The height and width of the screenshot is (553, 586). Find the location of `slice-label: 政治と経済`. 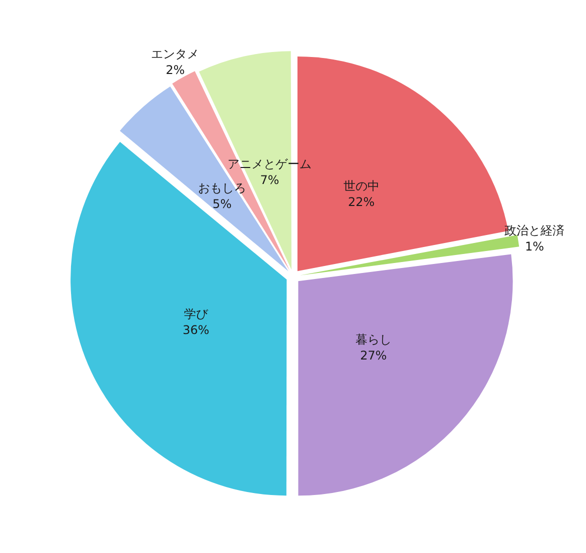

slice-label: 政治と経済 is located at coordinates (534, 230).